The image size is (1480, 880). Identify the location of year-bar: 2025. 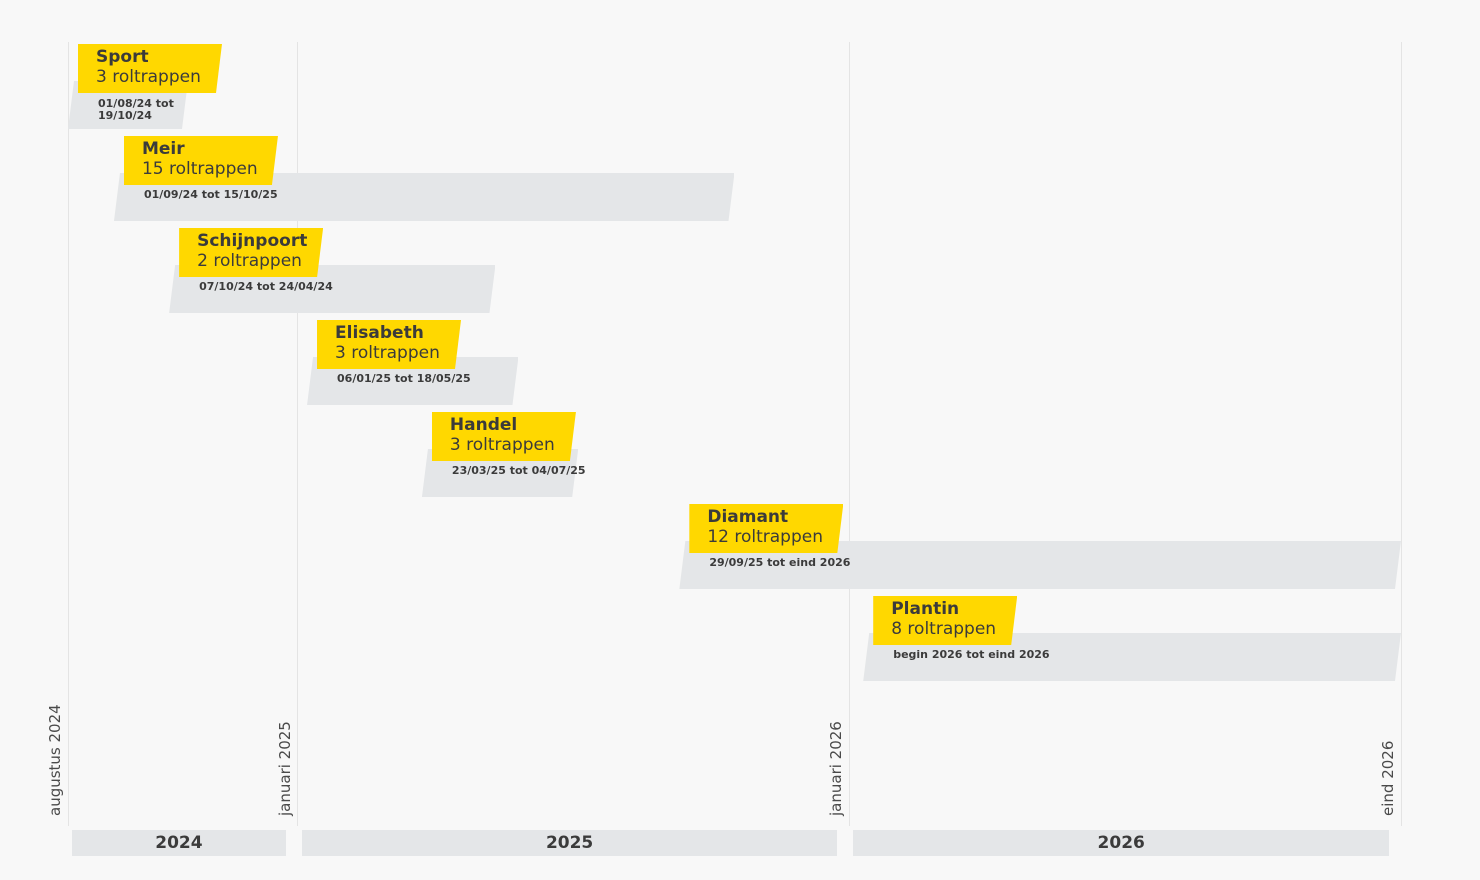
(569, 843).